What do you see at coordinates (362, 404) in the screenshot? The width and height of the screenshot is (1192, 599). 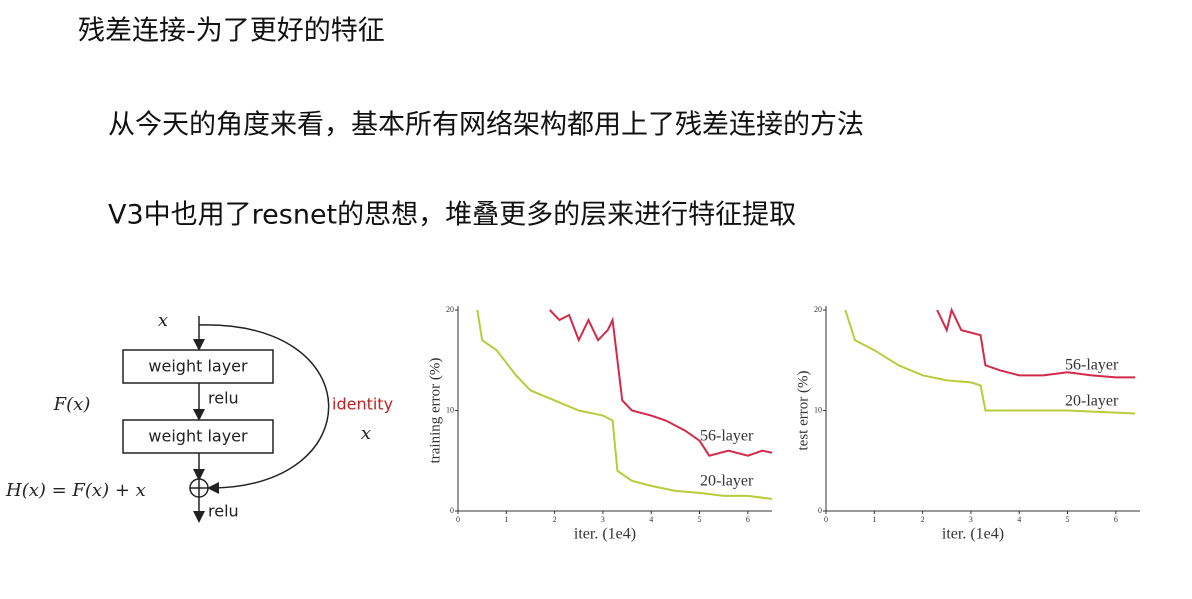 I see `label: identity` at bounding box center [362, 404].